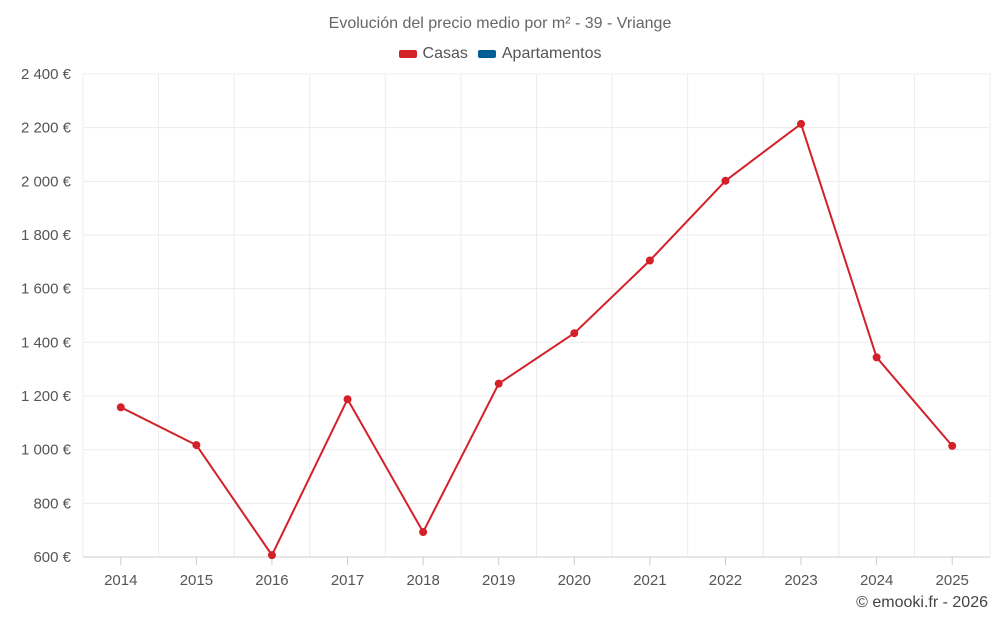 The width and height of the screenshot is (1000, 625). Describe the element at coordinates (876, 580) in the screenshot. I see `x-tick-label: 2024` at that location.